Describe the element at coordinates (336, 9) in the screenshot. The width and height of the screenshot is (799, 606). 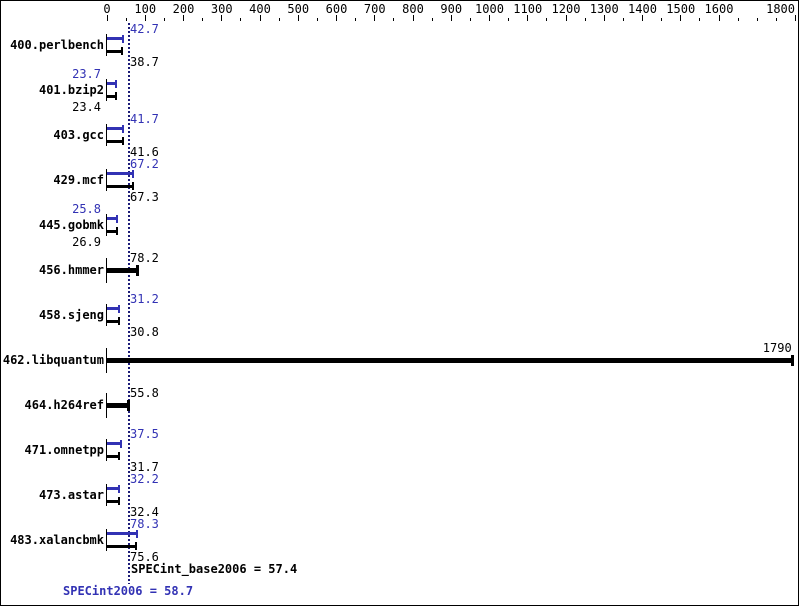
I see `x-axis-tick-label: 600` at that location.